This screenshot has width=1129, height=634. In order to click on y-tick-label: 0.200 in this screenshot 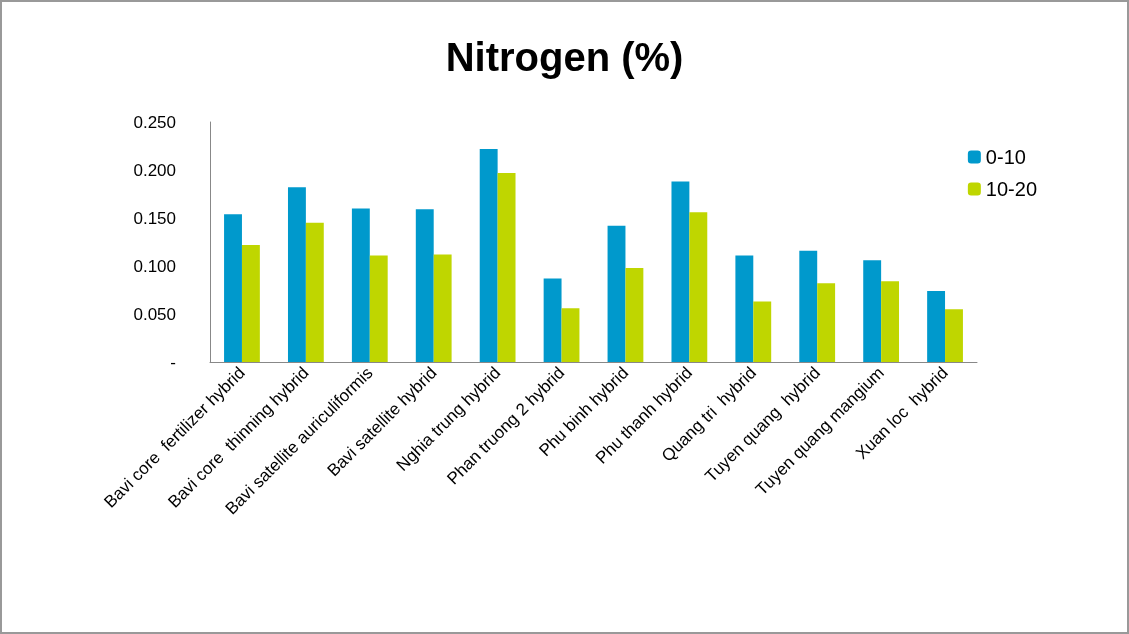, I will do `click(154, 170)`.